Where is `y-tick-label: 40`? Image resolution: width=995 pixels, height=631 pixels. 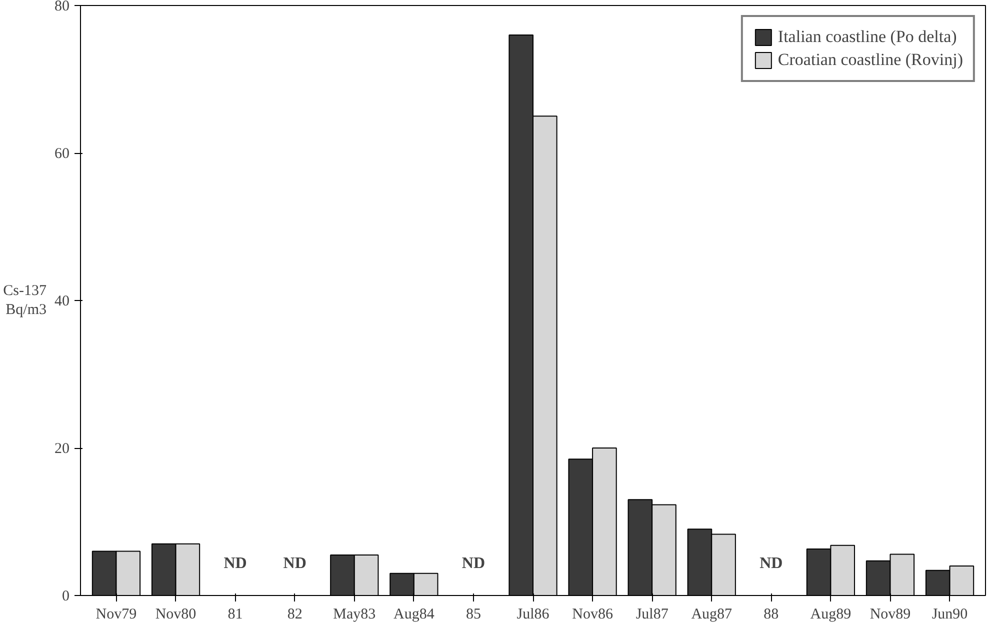
y-tick-label: 40 is located at coordinates (62, 302).